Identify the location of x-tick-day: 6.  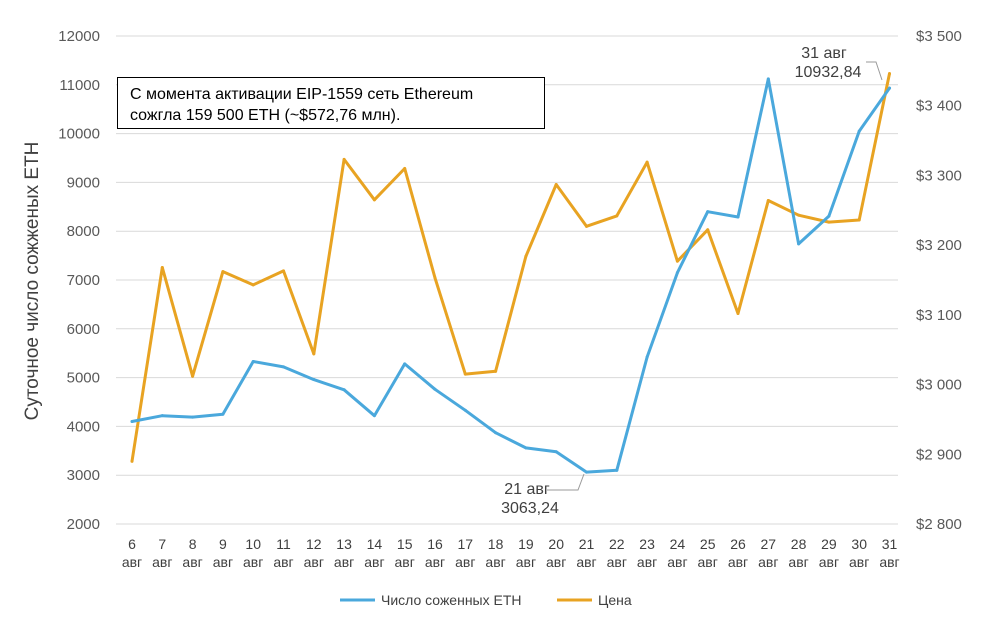
(132, 544).